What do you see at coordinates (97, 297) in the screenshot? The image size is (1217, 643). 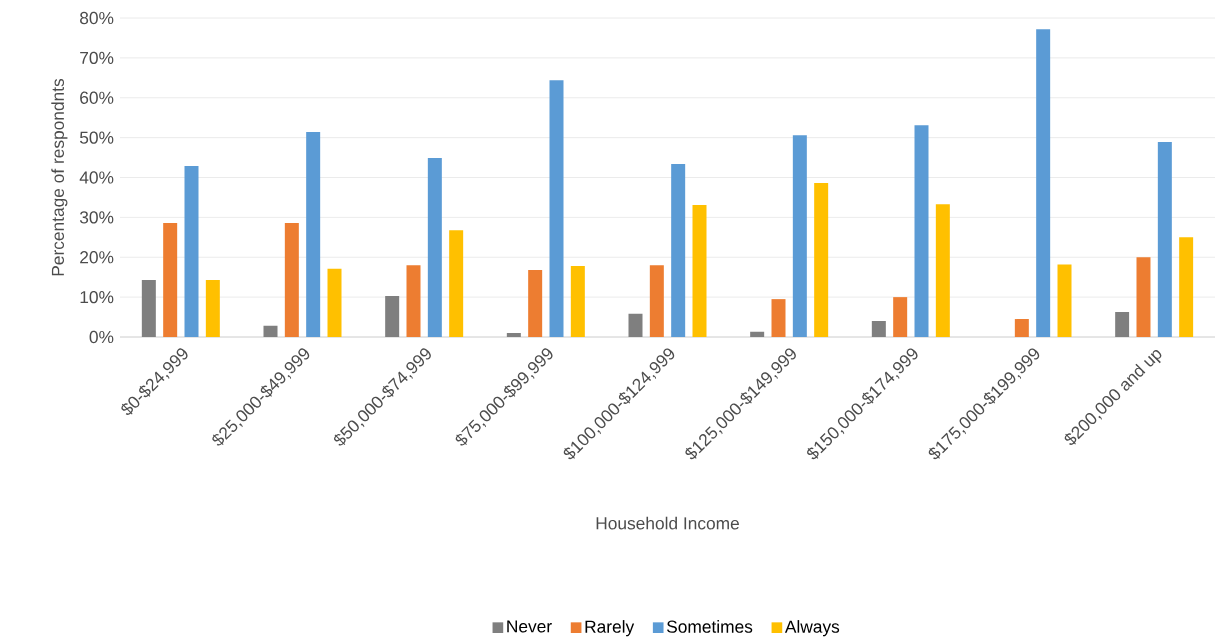 I see `y-tick-label: 10%` at bounding box center [97, 297].